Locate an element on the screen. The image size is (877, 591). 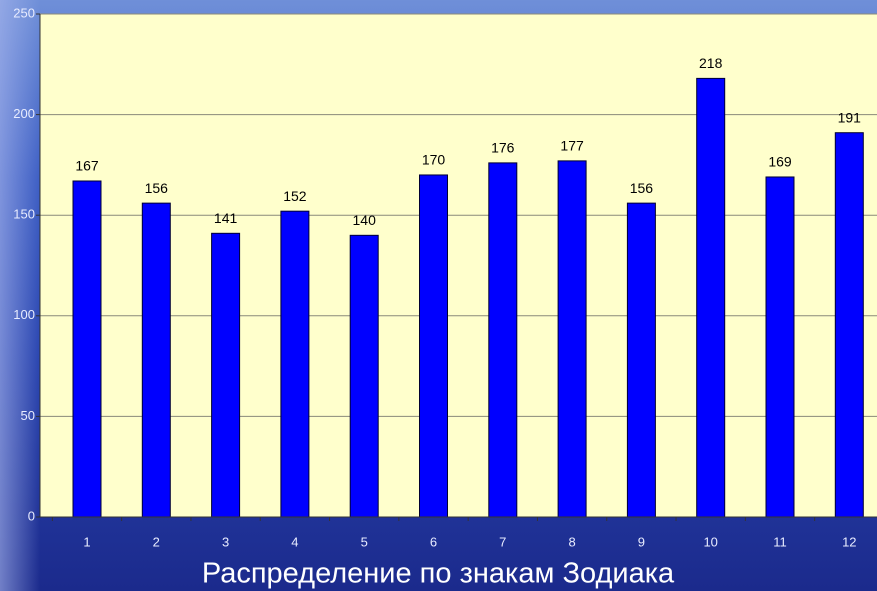
data-label: 176 is located at coordinates (503, 148).